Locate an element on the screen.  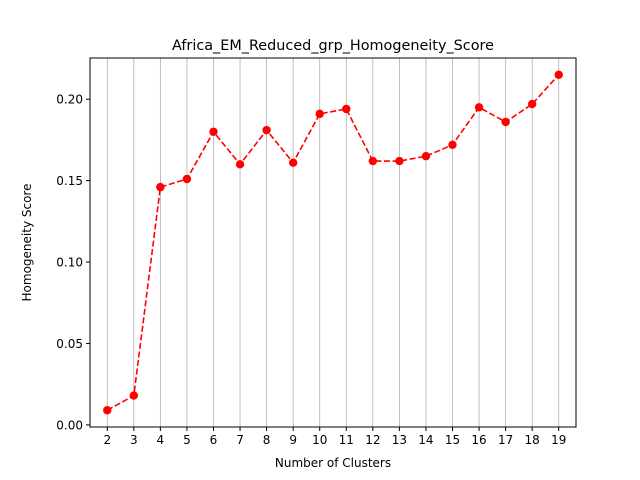
y-tick-label: 0.20 is located at coordinates (69, 100).